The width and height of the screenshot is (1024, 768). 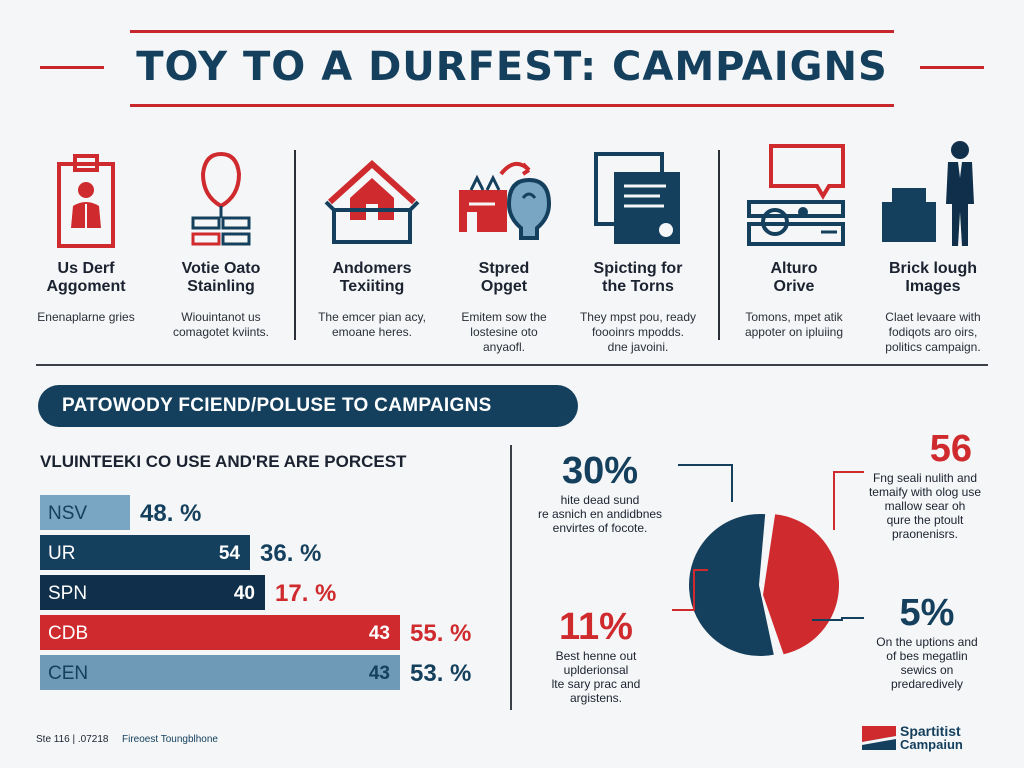 I want to click on shield-grid-icon, so click(x=221, y=195).